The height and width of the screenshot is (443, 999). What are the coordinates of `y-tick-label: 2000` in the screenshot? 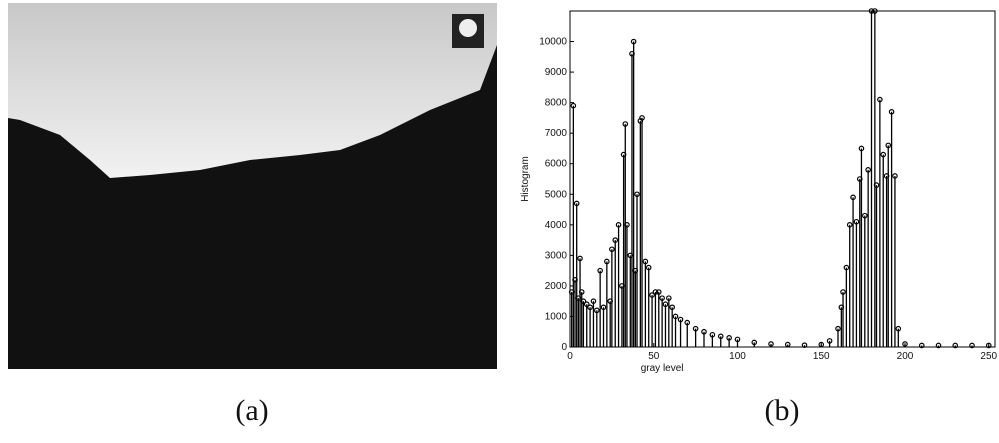 It's located at (556, 286).